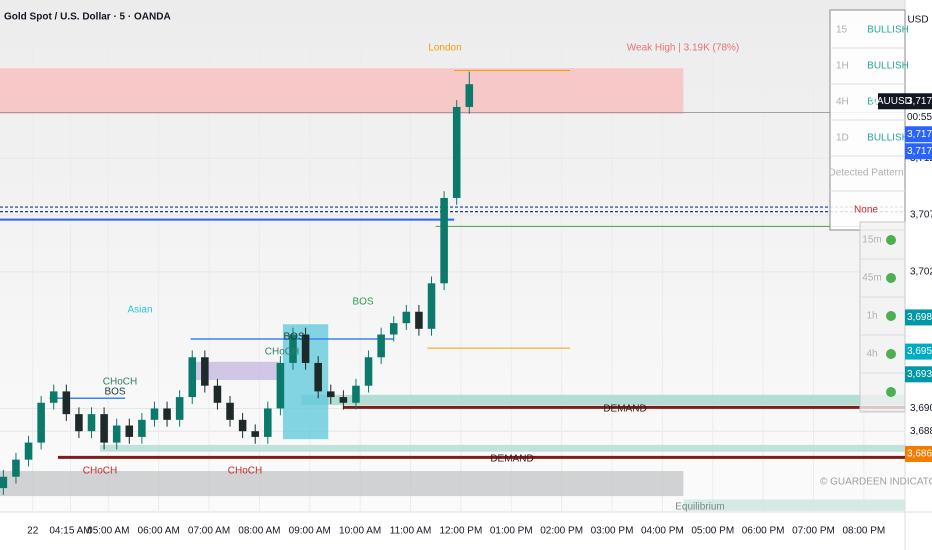 Image resolution: width=932 pixels, height=550 pixels. Describe the element at coordinates (917, 20) in the screenshot. I see `currency: USD` at that location.